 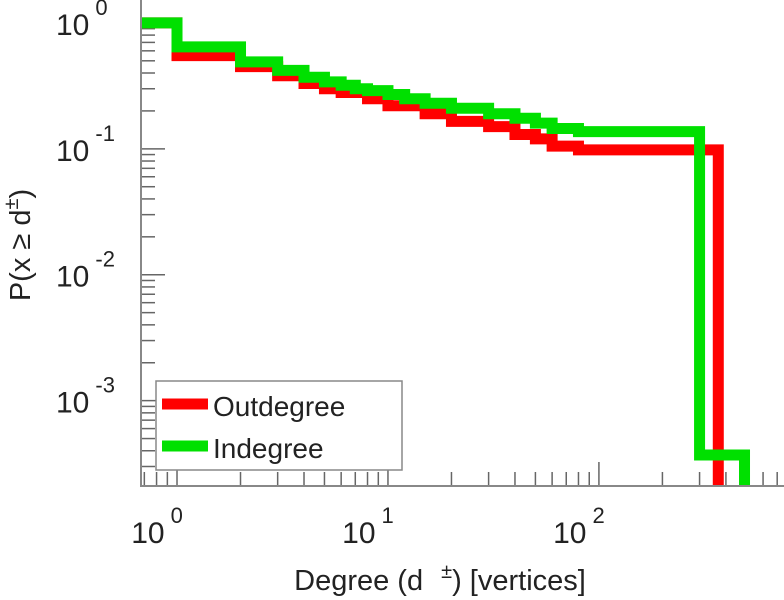 I want to click on y-tick-label: 10⁰, so click(x=82, y=21).